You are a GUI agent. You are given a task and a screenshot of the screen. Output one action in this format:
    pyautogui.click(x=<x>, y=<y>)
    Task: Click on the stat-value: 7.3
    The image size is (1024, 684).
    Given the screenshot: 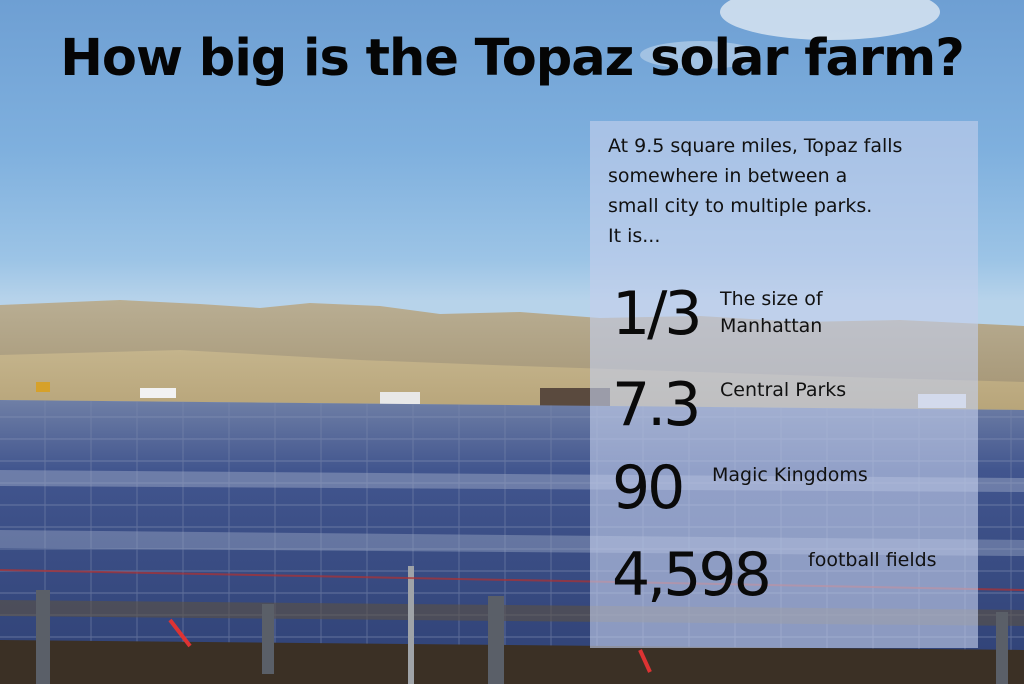 What is the action you would take?
    pyautogui.click(x=656, y=405)
    